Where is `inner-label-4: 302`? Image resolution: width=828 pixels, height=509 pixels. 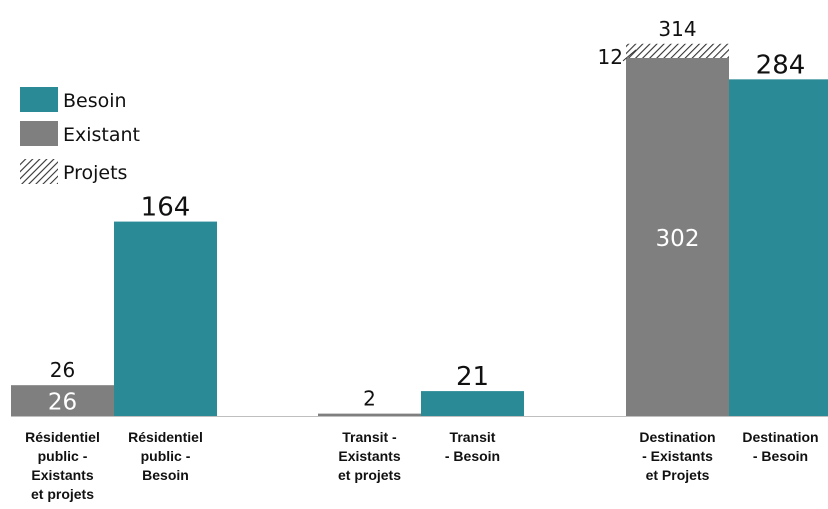 inner-label-4: 302 is located at coordinates (678, 239).